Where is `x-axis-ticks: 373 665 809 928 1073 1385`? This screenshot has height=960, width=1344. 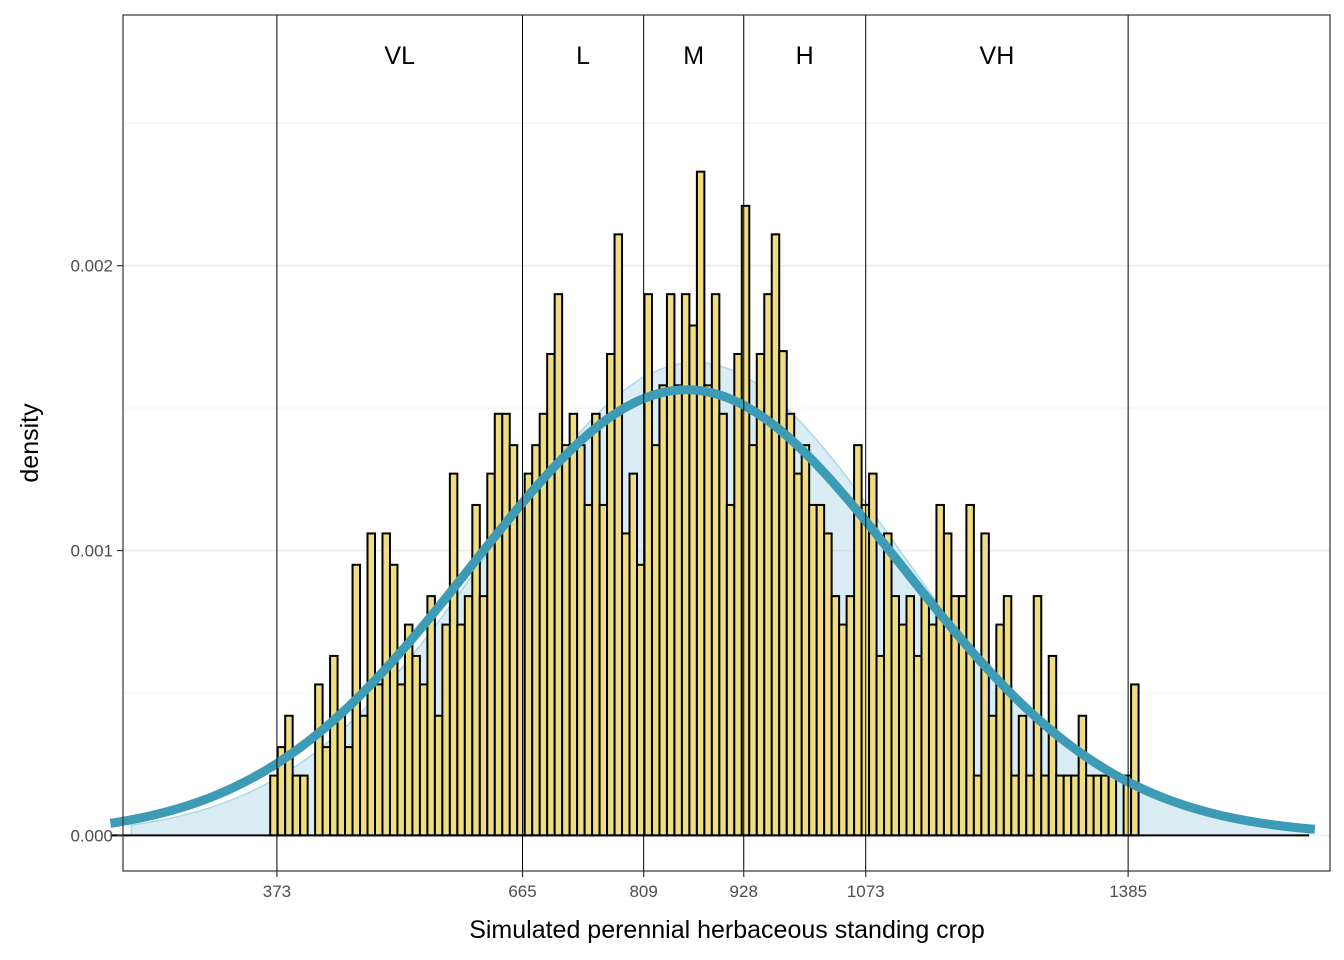
x-axis-ticks: 373 665 809 928 1073 1385 is located at coordinates (705, 886).